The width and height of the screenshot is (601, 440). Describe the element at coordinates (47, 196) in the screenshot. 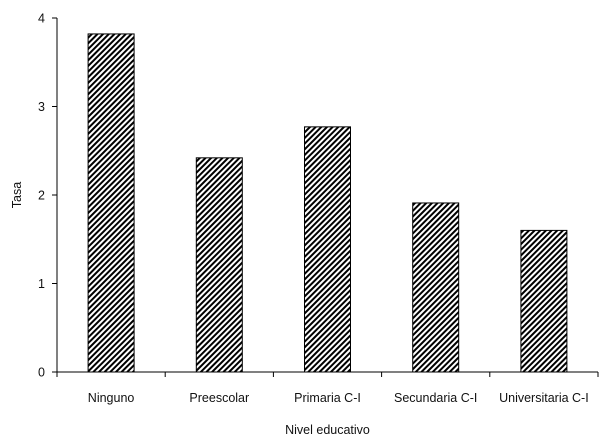

I see `y-axis-ticks: 0 1 2 3 4` at that location.